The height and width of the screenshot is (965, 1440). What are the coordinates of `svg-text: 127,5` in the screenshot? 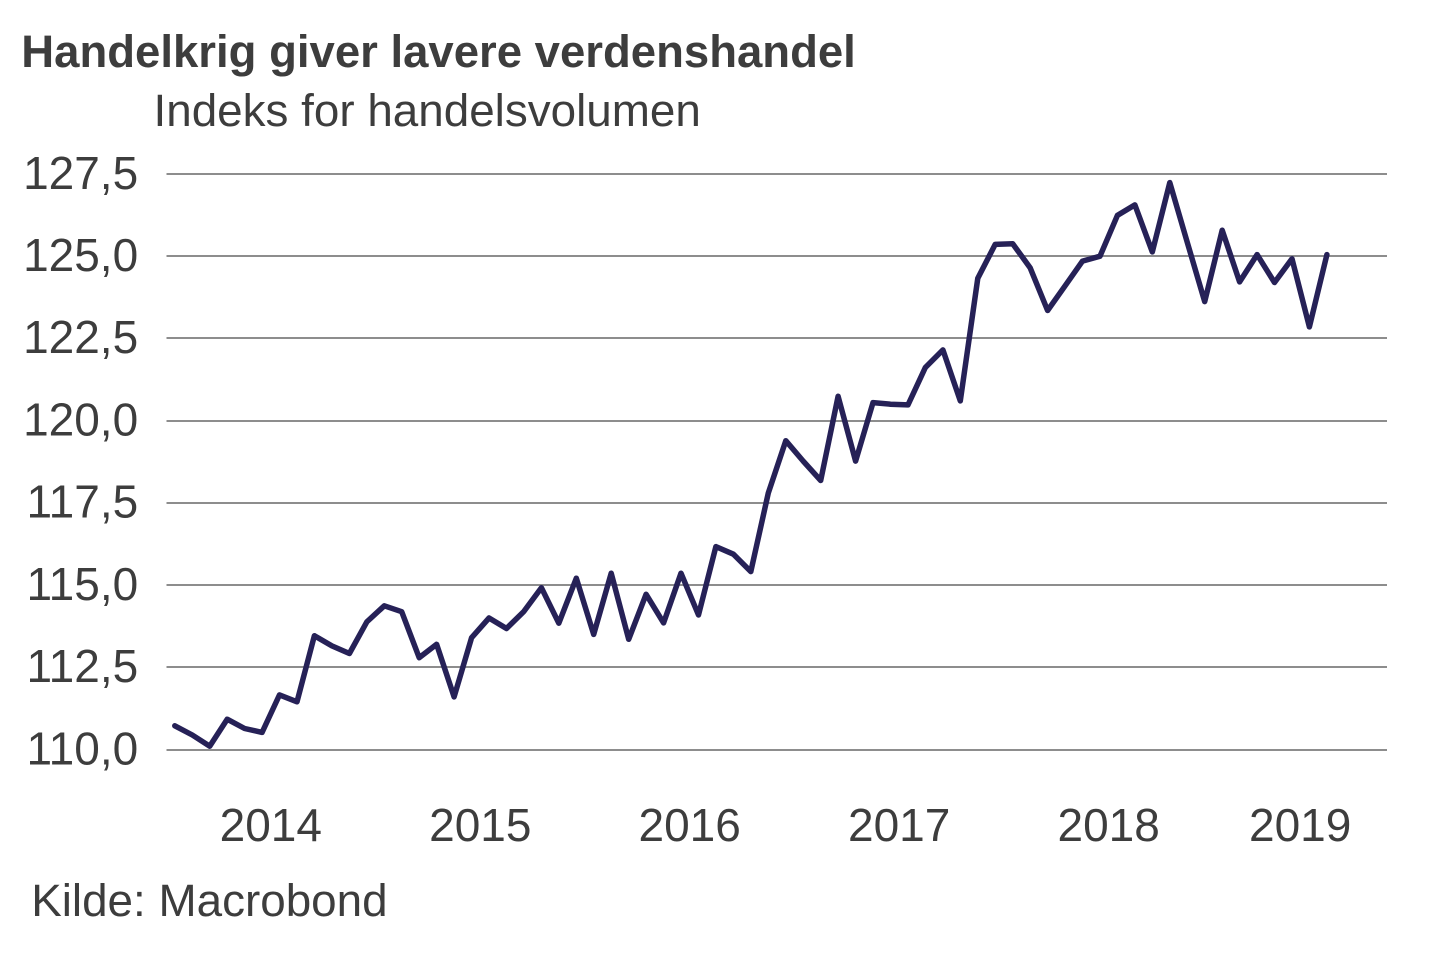 It's located at (80, 173).